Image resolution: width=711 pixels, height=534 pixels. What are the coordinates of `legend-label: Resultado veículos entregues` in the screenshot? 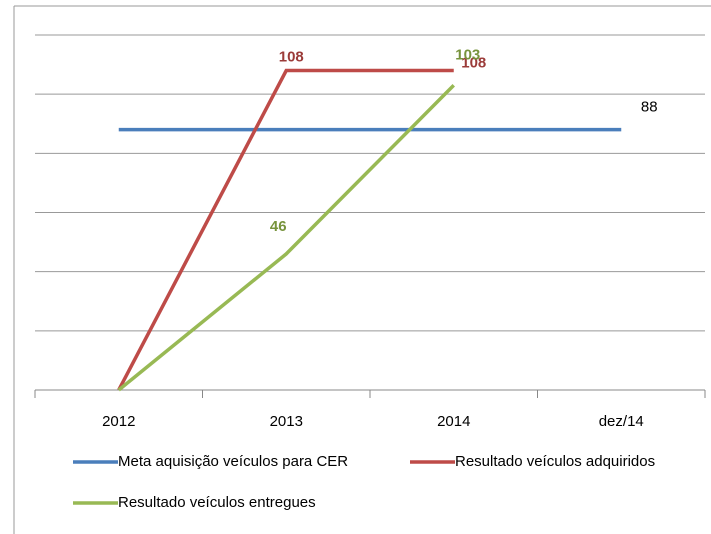 It's located at (217, 502).